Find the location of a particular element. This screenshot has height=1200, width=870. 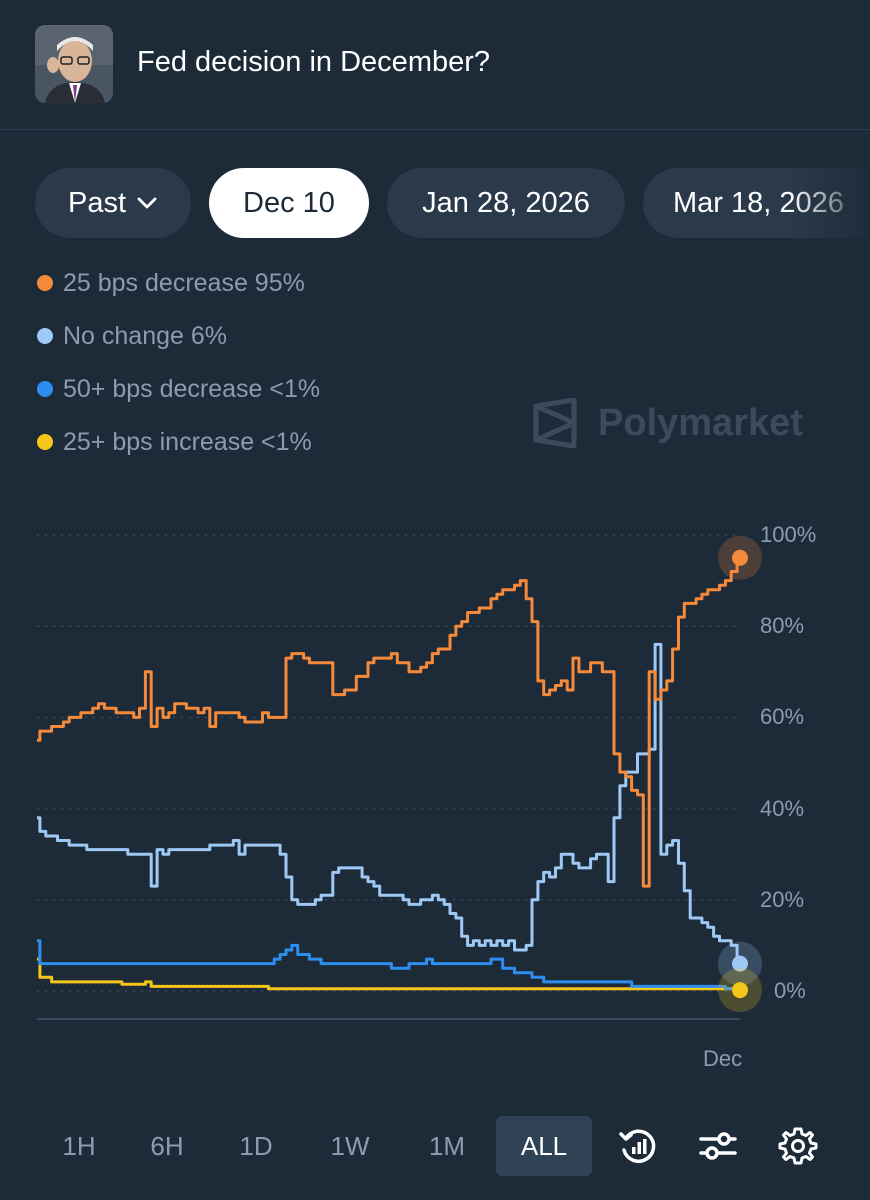

tab-jan-28-2026-label: Jan 28, 2026 is located at coordinates (506, 202).